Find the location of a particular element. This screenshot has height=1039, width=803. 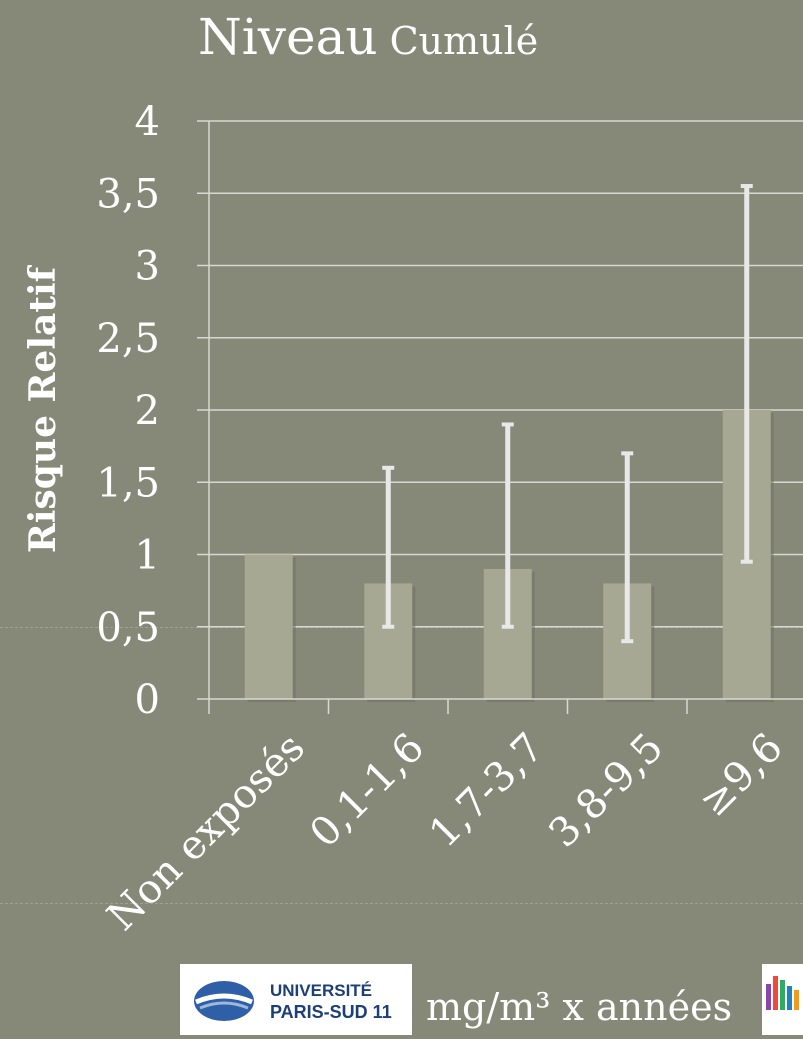

y-tick-label: 0 is located at coordinates (147, 700).